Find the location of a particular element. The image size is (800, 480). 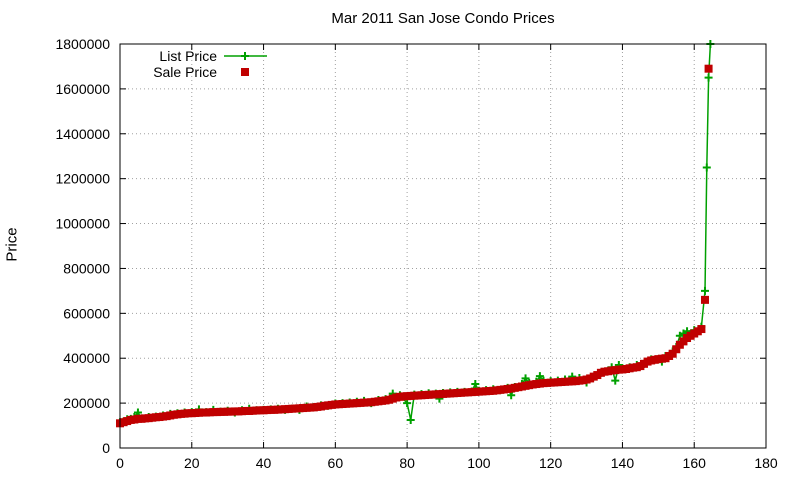

y-tick-label: 1800000 is located at coordinates (82, 44).